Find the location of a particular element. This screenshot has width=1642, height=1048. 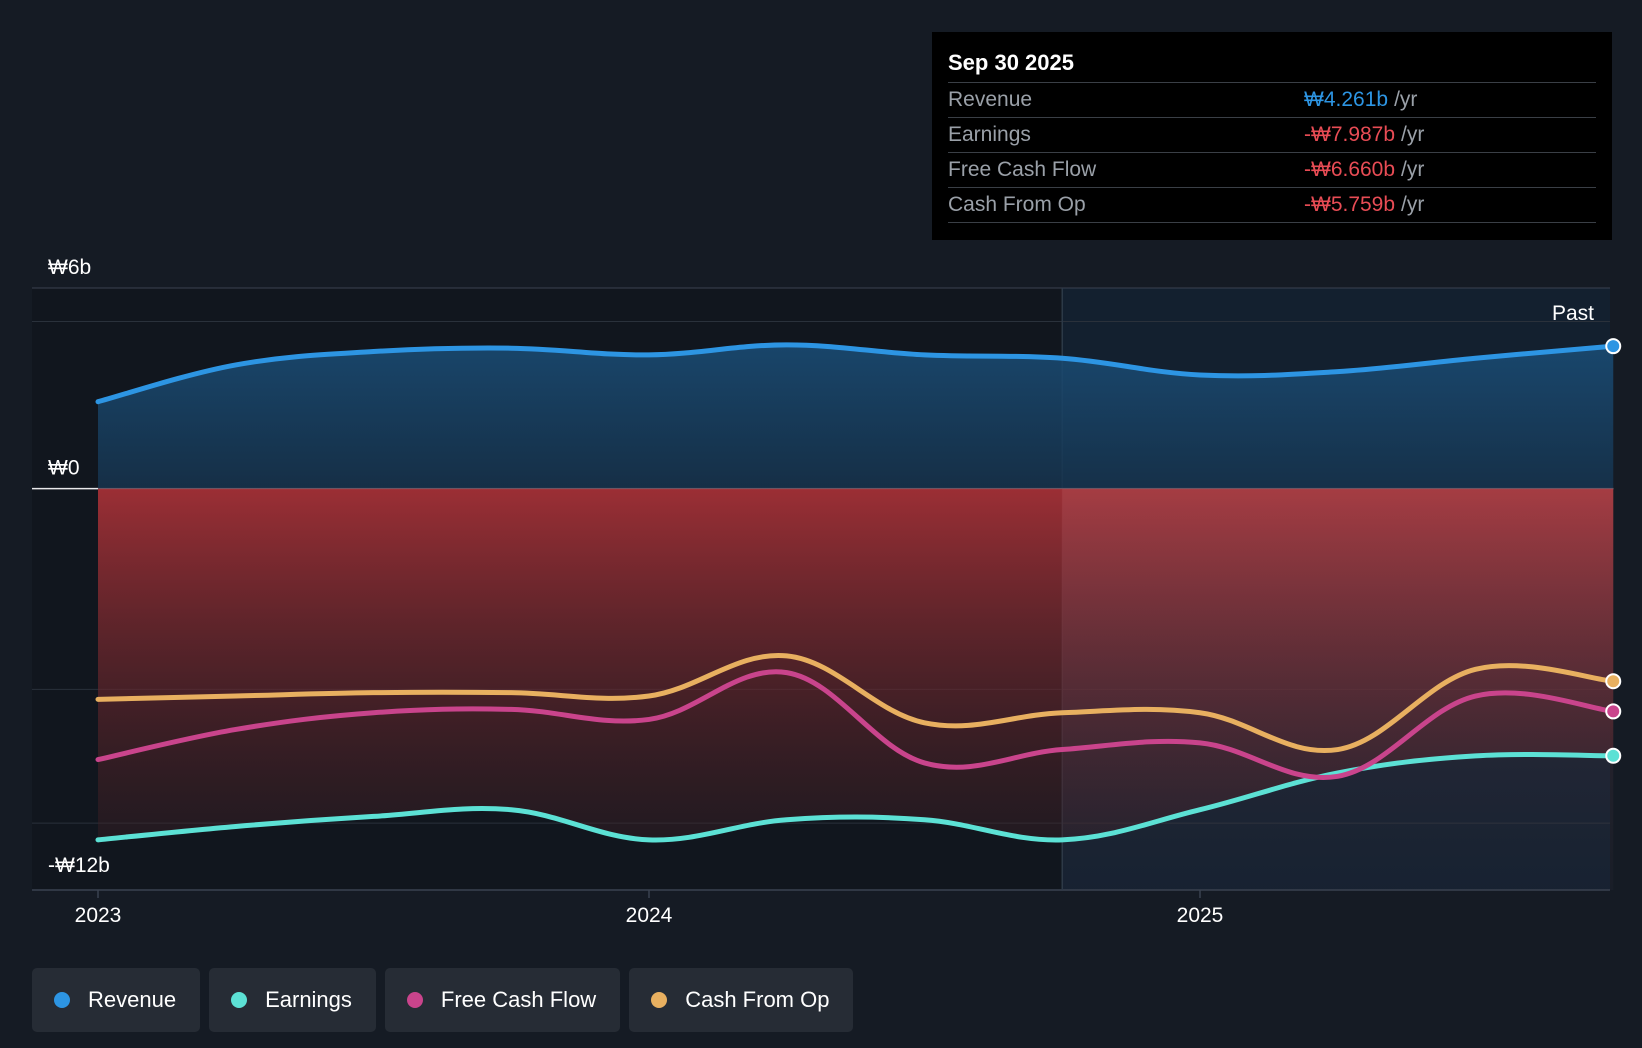

y-tick-label: ₩0 is located at coordinates (64, 468).